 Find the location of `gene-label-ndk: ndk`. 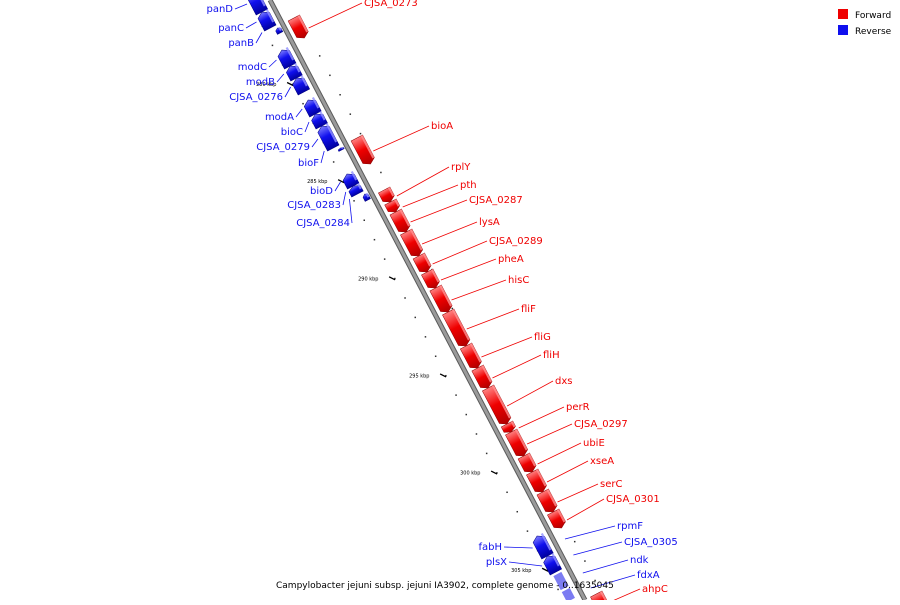

gene-label-ndk: ndk is located at coordinates (639, 560).